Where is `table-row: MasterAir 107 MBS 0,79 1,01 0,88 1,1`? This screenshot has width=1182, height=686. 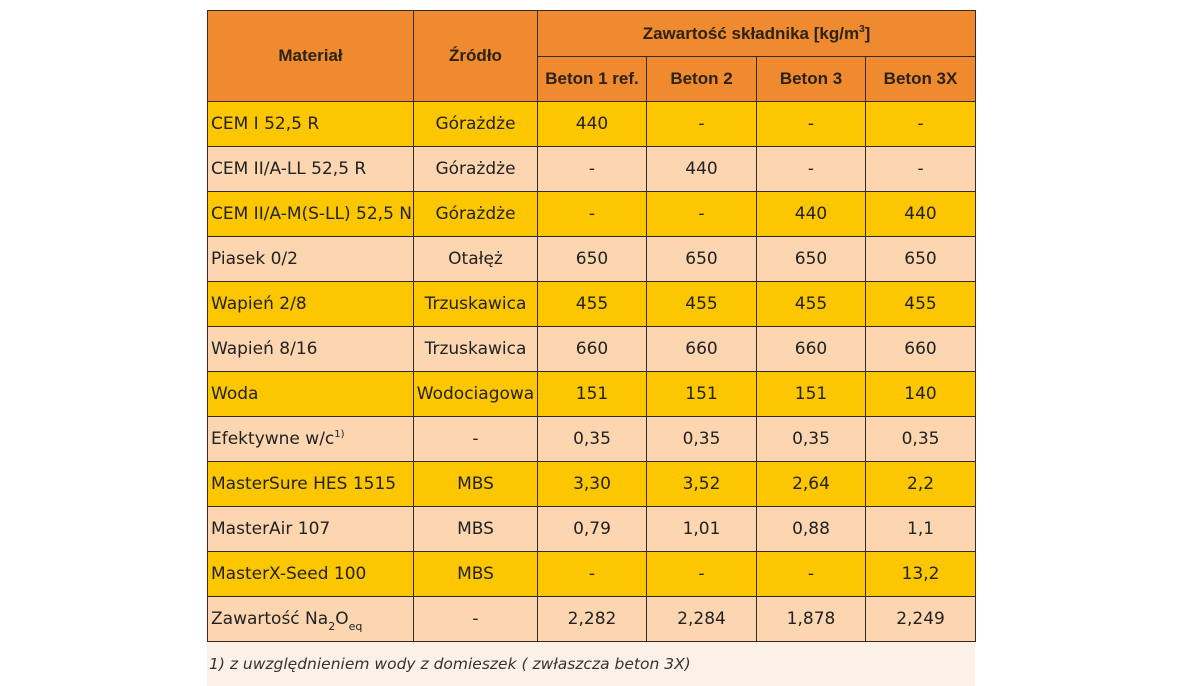 table-row: MasterAir 107 MBS 0,79 1,01 0,88 1,1 is located at coordinates (592, 529).